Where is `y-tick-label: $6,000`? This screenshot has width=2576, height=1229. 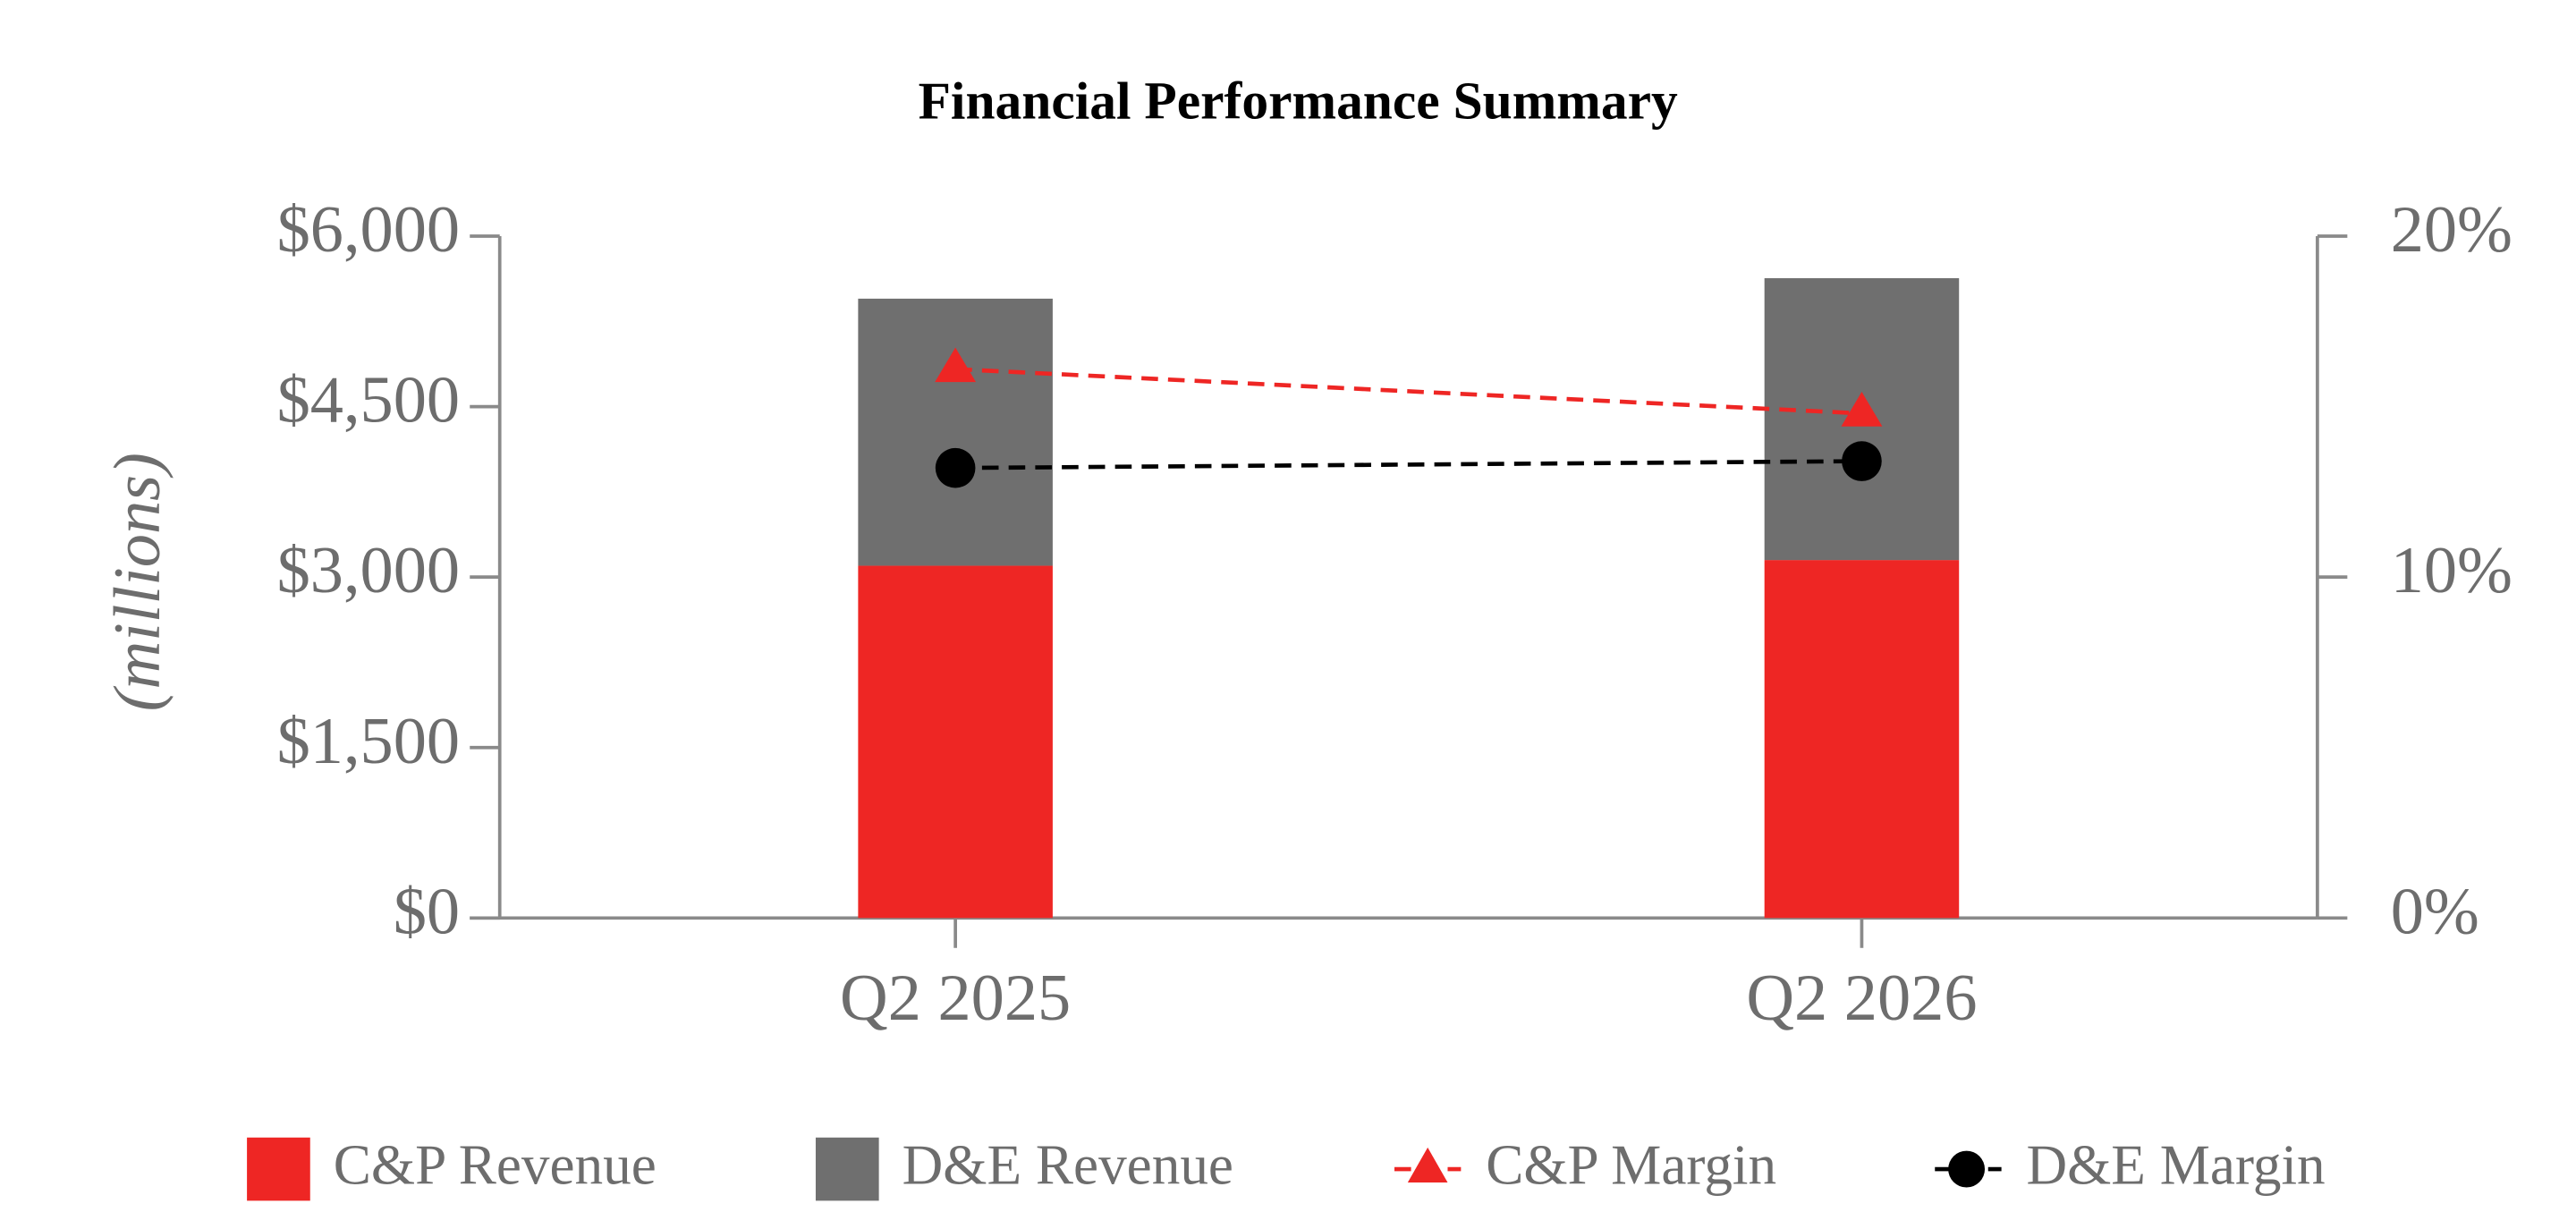
y-tick-label: $6,000 is located at coordinates (369, 230).